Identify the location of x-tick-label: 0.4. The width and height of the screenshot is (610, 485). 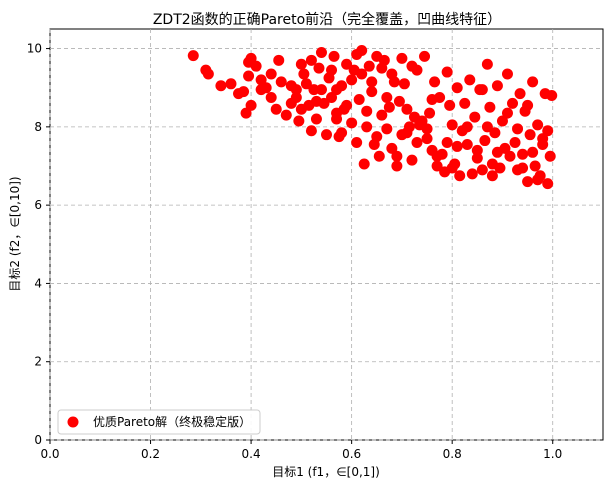
(251, 454).